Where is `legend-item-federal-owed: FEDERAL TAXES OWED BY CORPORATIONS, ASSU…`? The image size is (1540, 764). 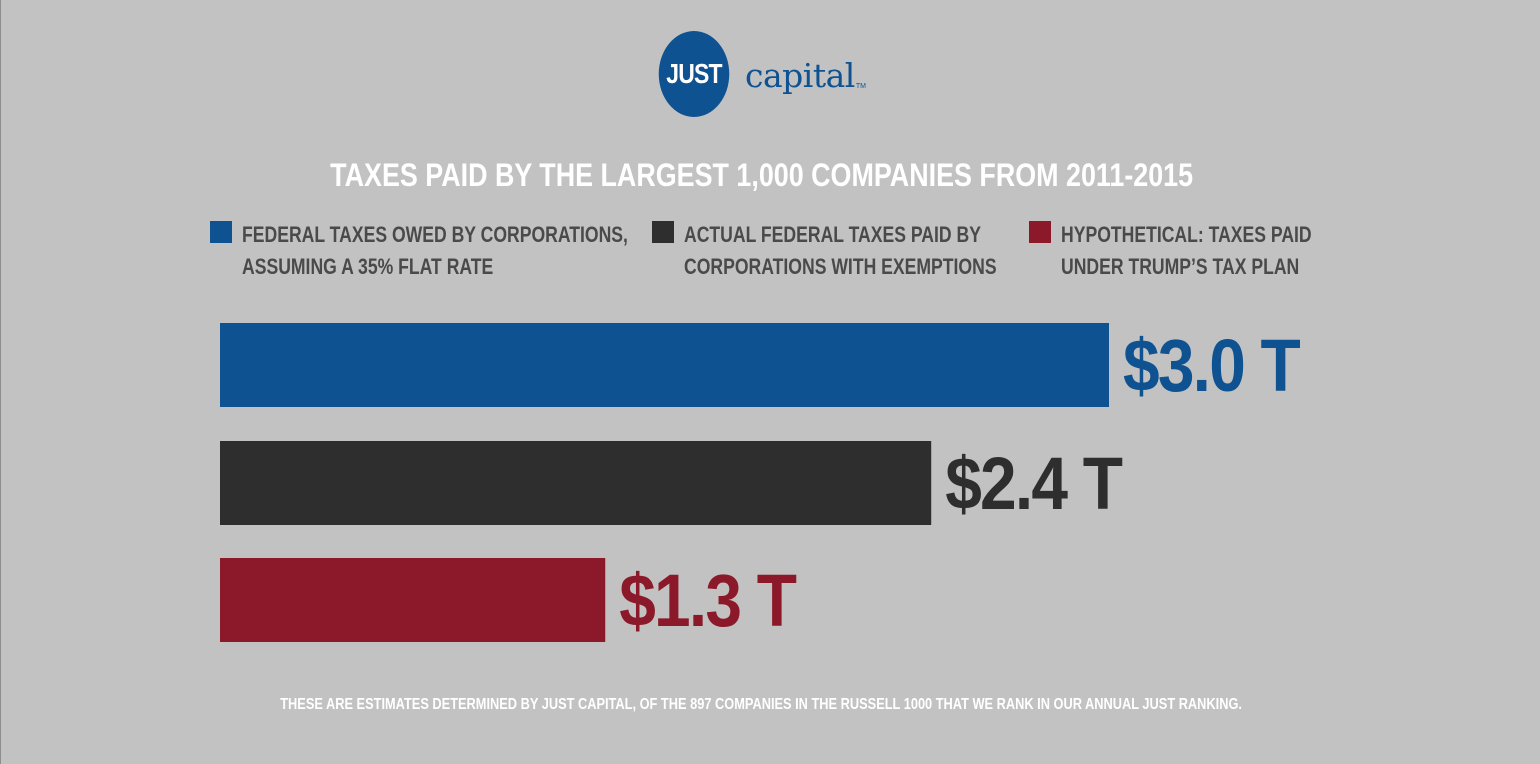 legend-item-federal-owed: FEDERAL TAXES OWED BY CORPORATIONS, ASSU… is located at coordinates (467, 251).